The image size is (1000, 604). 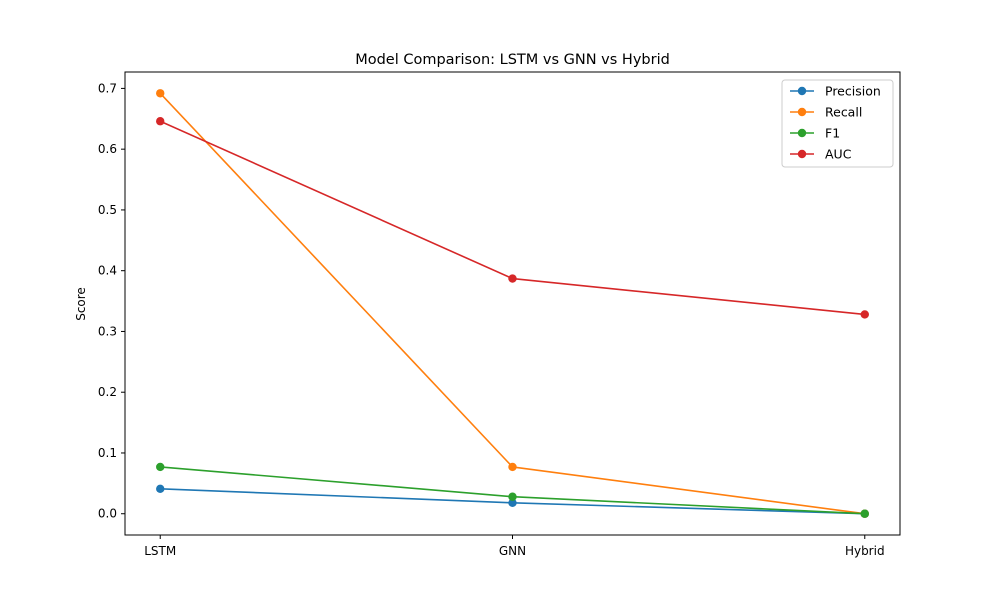 I want to click on legend-label-f1: F1, so click(x=832, y=133).